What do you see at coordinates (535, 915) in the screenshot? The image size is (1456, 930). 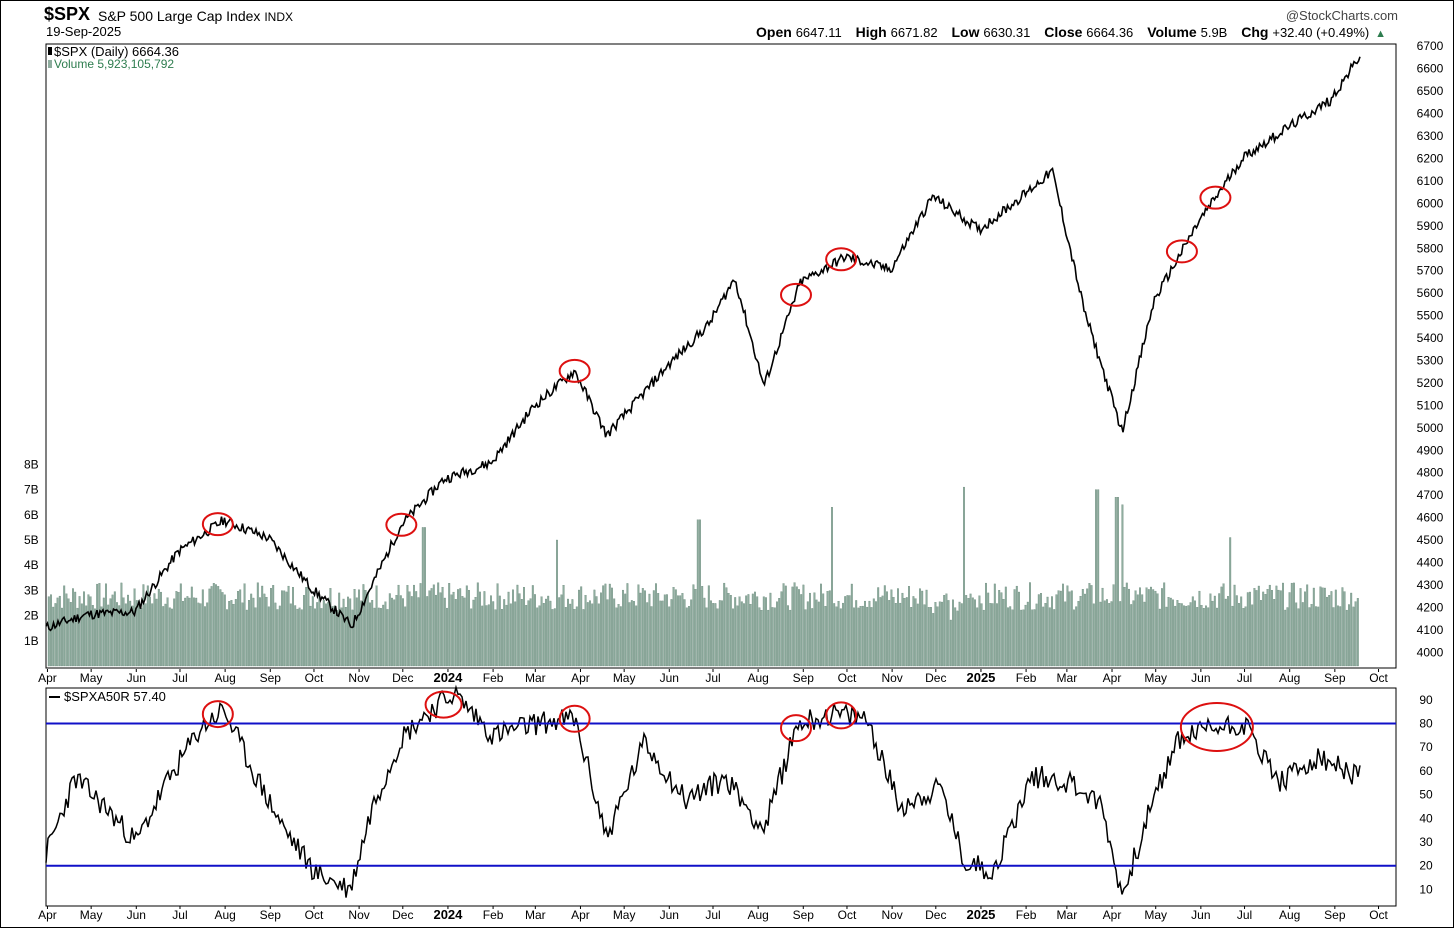 I see `breadth-xaxis-tick-11: Mar` at bounding box center [535, 915].